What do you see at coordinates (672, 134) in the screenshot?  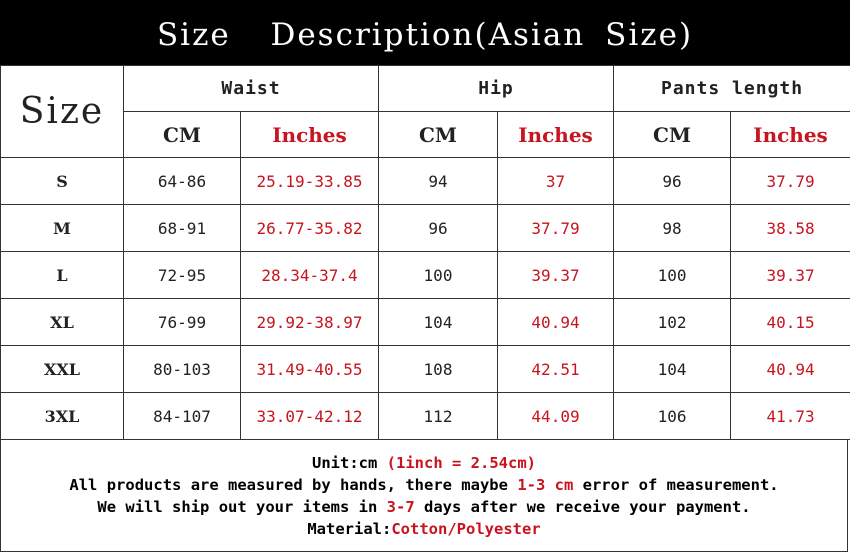 I see `length-cm-header: CM` at bounding box center [672, 134].